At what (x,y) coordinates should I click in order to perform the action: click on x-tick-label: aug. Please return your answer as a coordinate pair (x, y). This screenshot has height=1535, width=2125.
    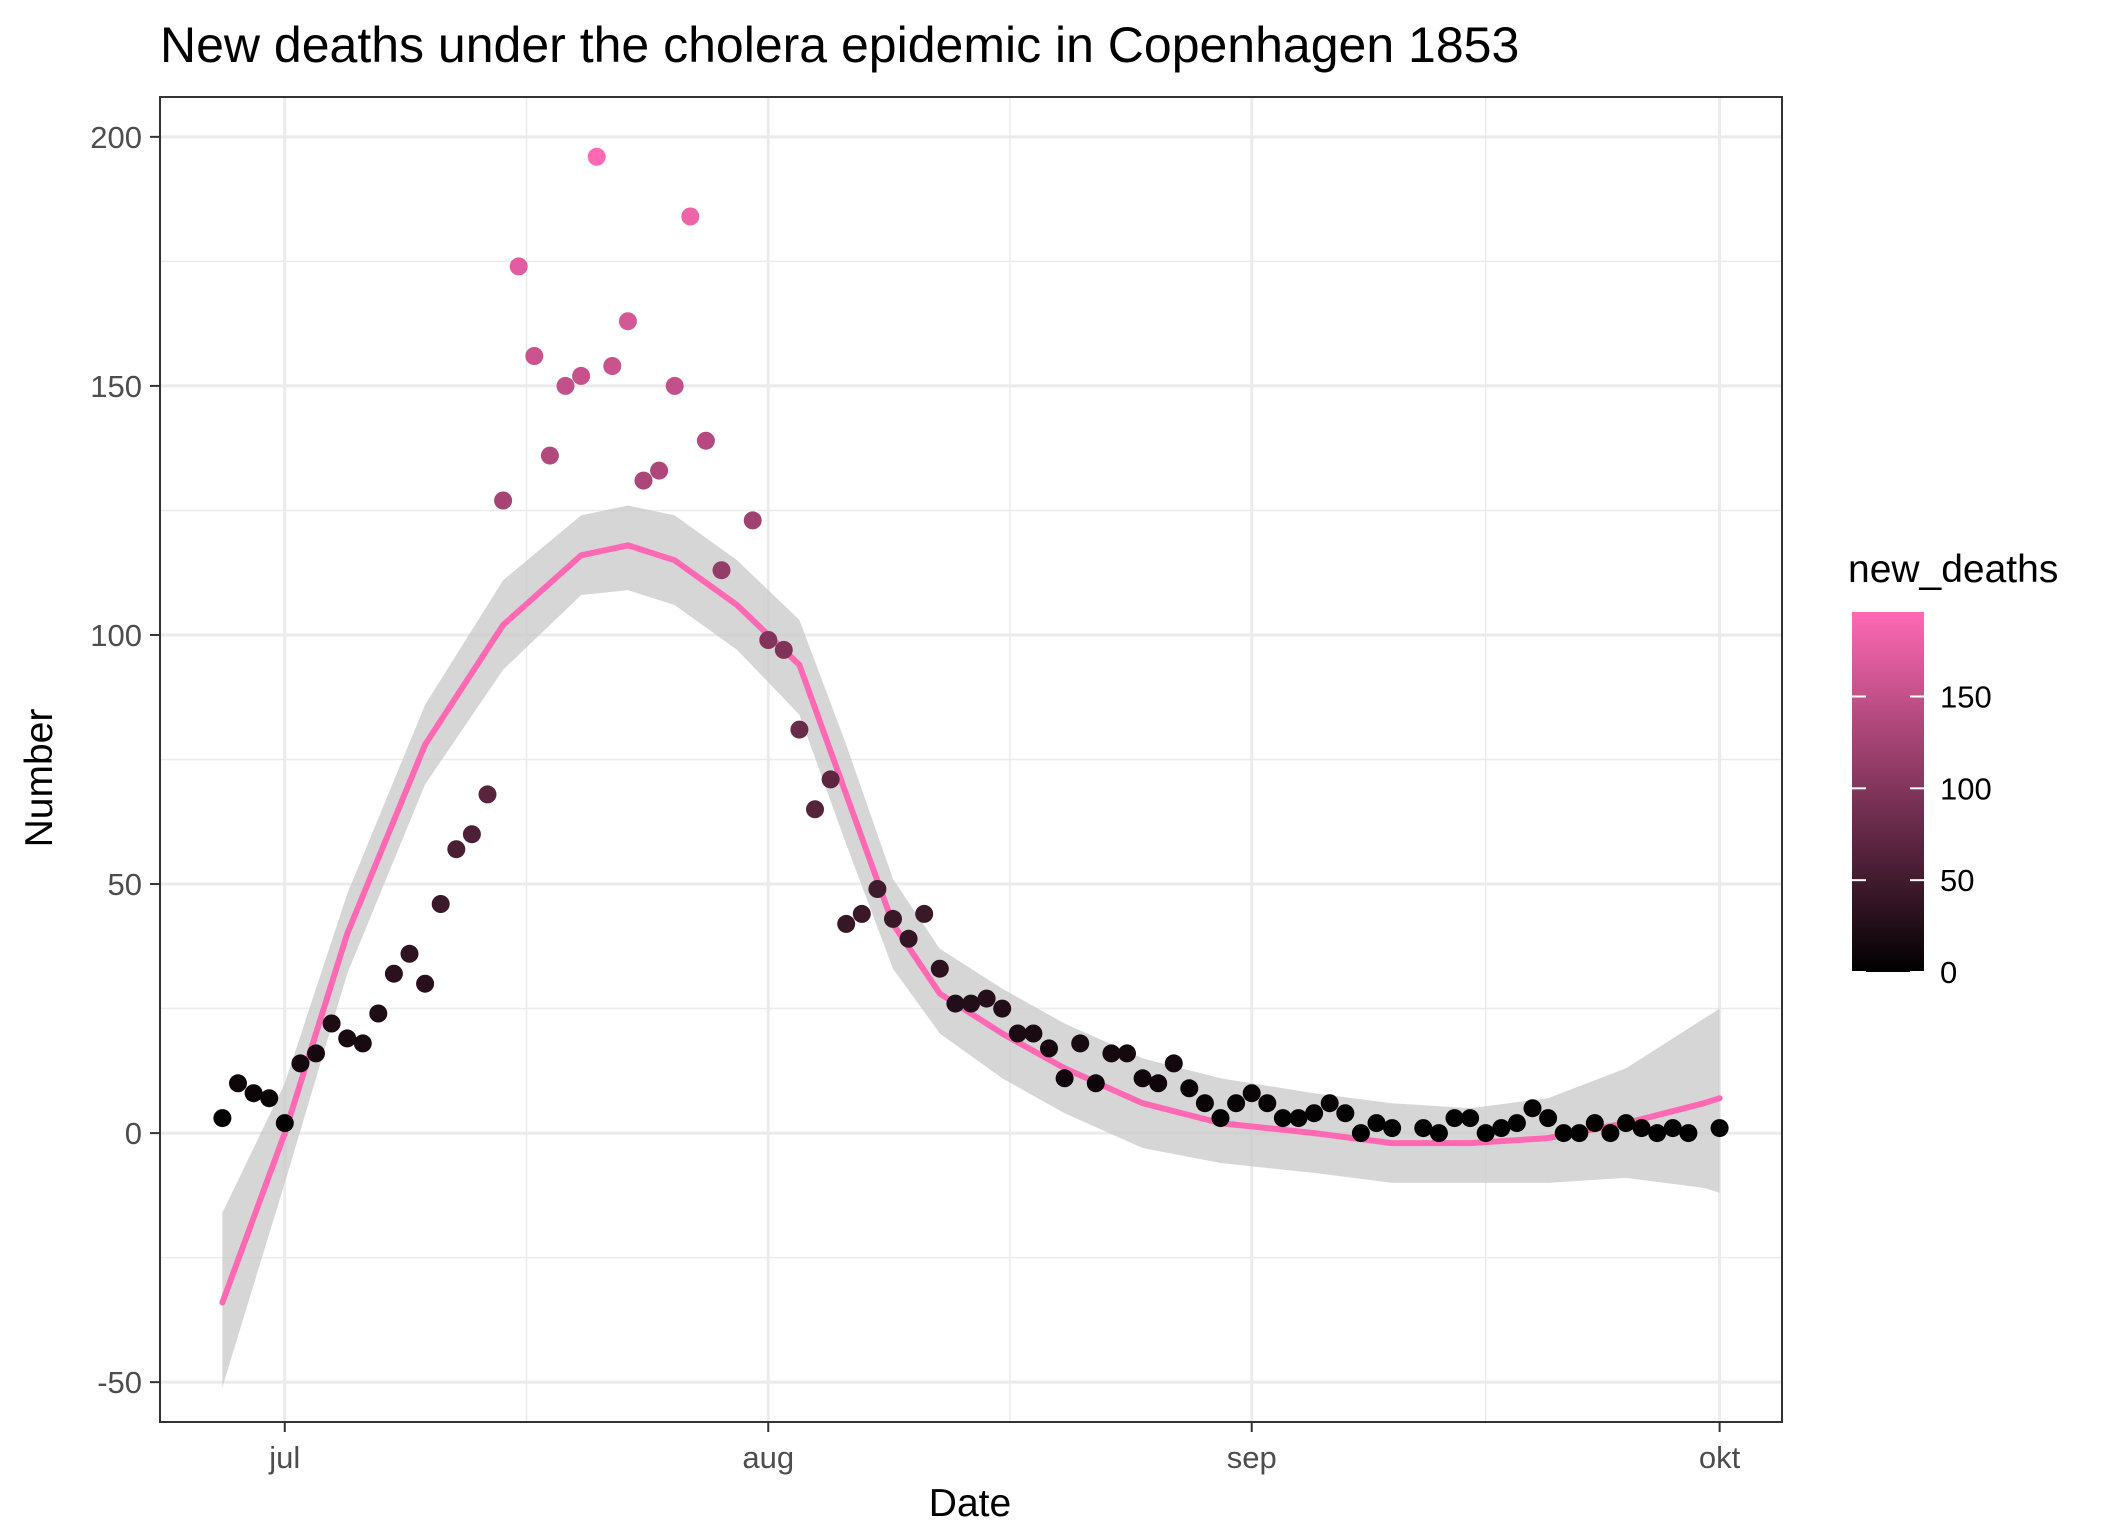
    Looking at the image, I should click on (768, 1457).